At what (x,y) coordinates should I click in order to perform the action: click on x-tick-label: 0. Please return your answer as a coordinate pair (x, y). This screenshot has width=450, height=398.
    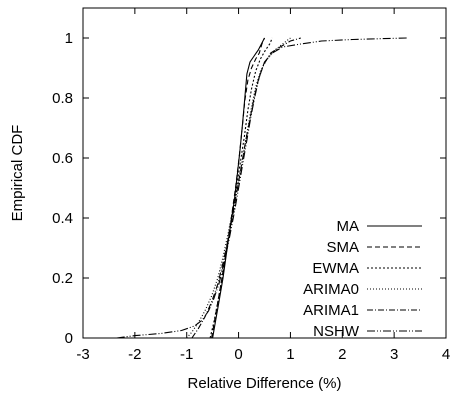
    Looking at the image, I should click on (238, 354).